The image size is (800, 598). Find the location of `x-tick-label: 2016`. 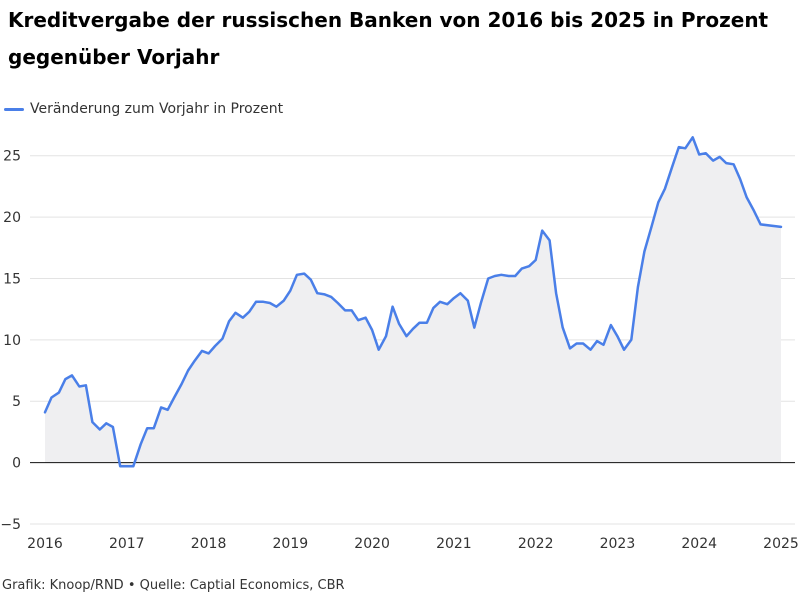

x-tick-label: 2016 is located at coordinates (45, 544).